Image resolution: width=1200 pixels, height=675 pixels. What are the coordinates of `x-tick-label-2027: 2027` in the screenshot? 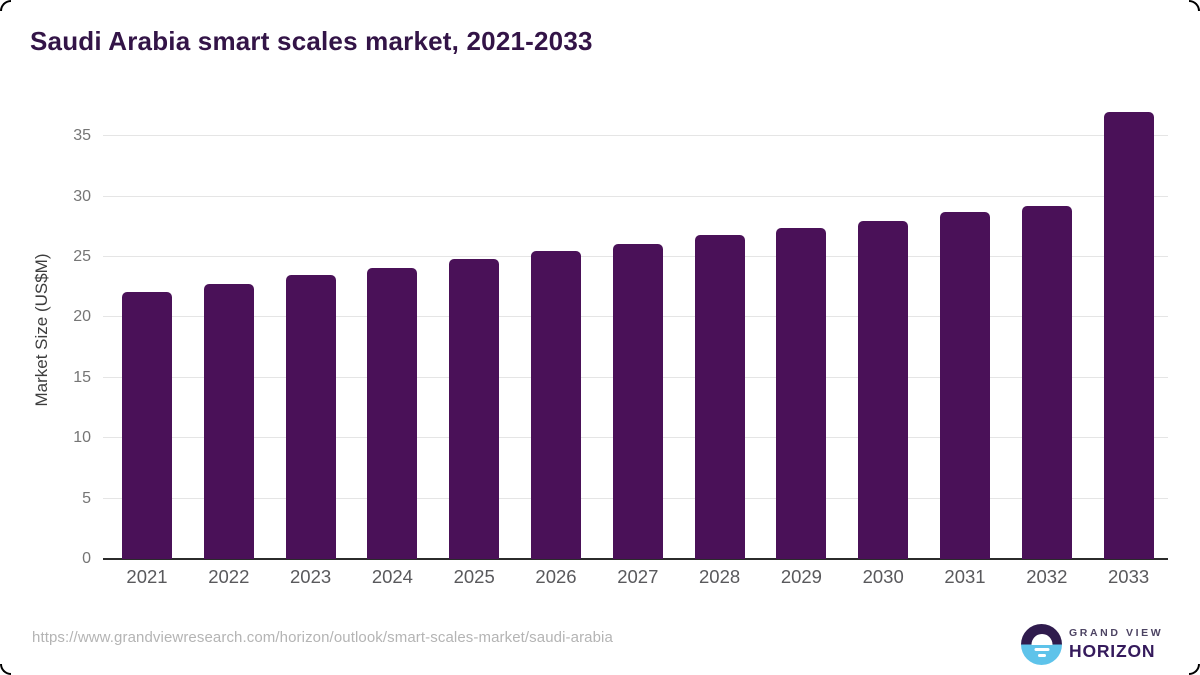 It's located at (638, 576).